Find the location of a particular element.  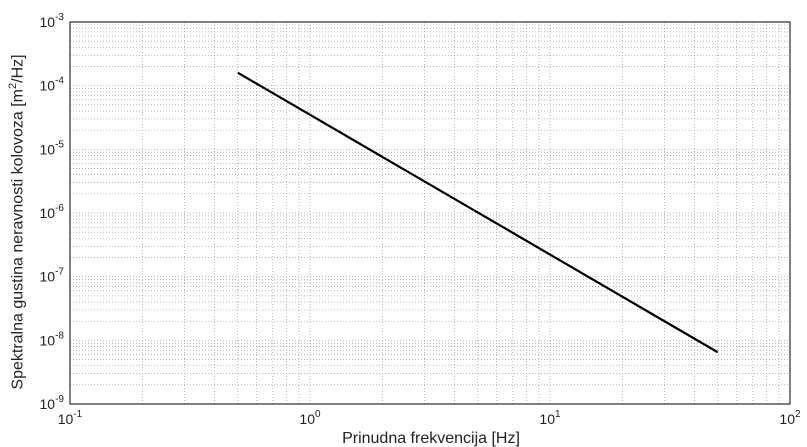

y-tick-label: 10⁻⁸ is located at coordinates (52, 339).